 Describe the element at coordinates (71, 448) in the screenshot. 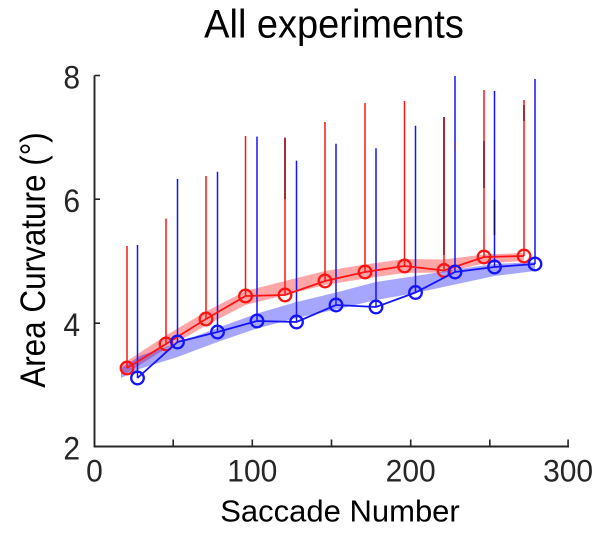

I see `svg-text: 2` at that location.